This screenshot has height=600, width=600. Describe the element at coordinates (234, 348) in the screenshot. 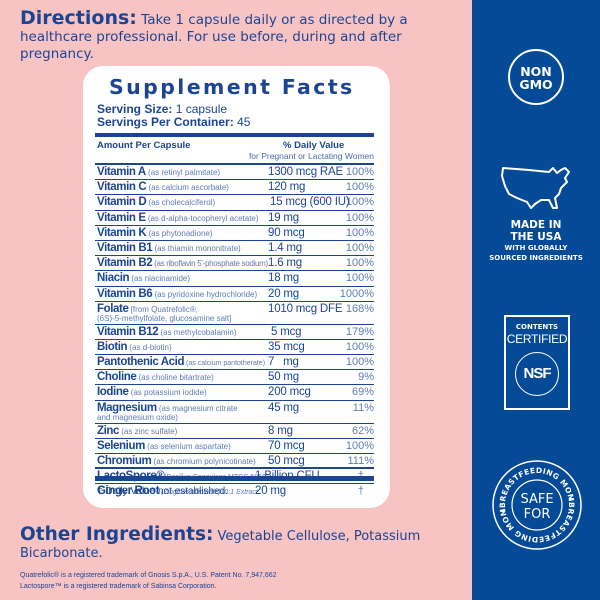

I see `table-row: Biotin (as d-biotin) 35 mcg 100%` at that location.